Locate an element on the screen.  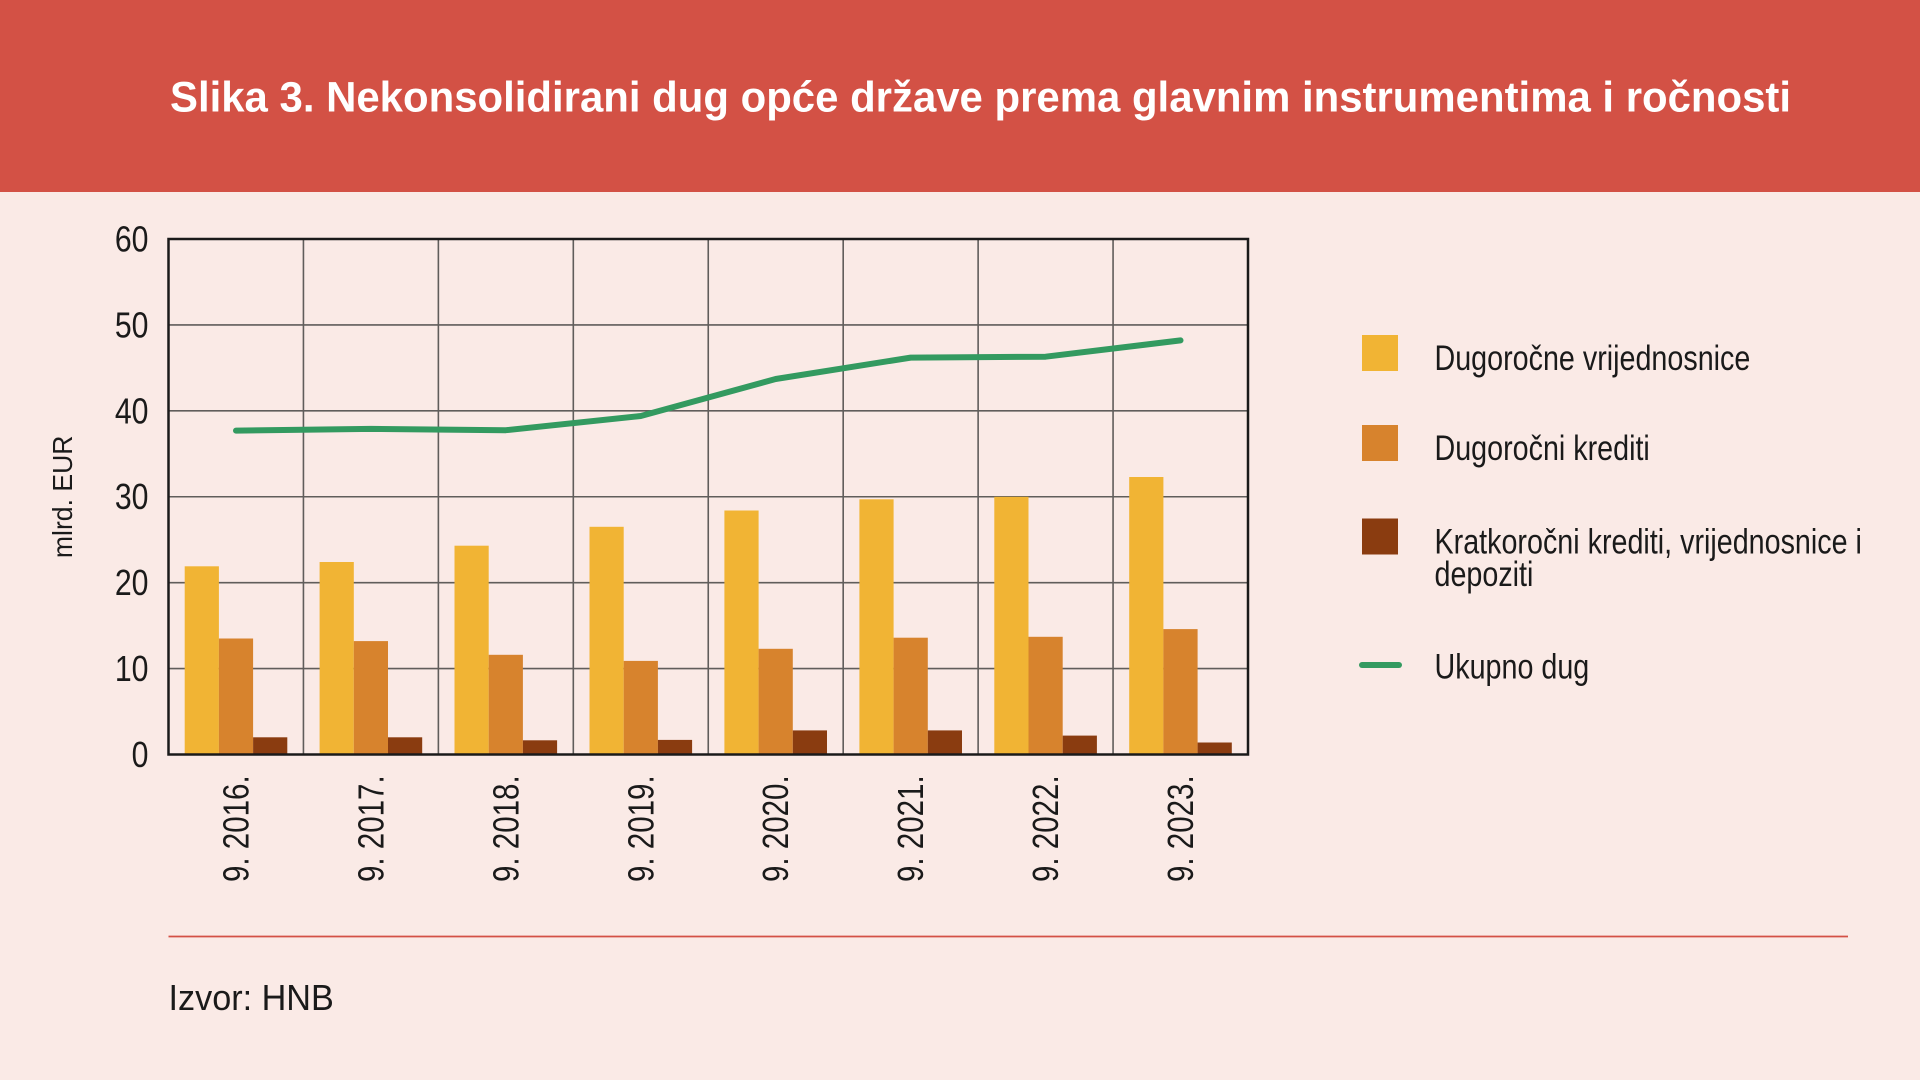
svg-text:Kratkoročni krediti, vrijednos: Kratkoročni krediti, vrijednosnice i is located at coordinates (1648, 541).